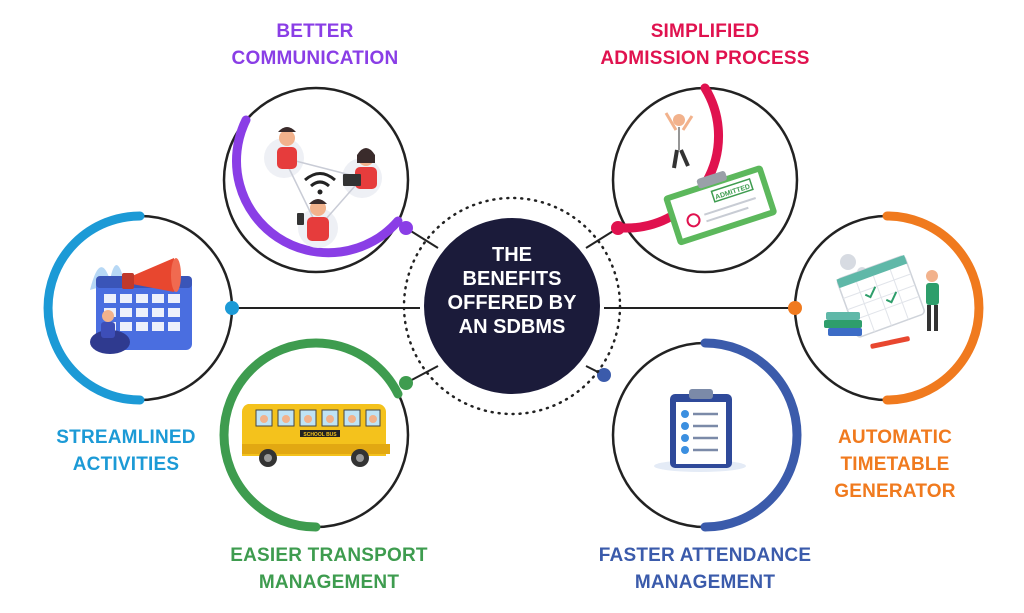 This screenshot has height=613, width=1024. Describe the element at coordinates (705, 569) in the screenshot. I see `label-faster-attendance: FASTER ATTENDANCE MANAGEMENT` at that location.